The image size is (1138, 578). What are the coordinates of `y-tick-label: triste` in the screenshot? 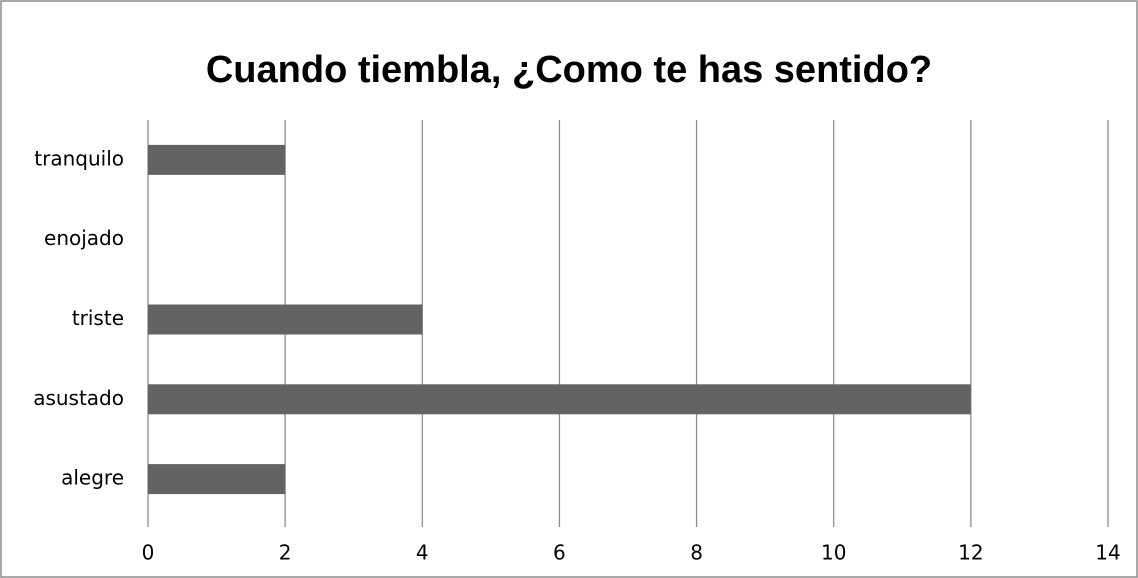 It's located at (98, 318).